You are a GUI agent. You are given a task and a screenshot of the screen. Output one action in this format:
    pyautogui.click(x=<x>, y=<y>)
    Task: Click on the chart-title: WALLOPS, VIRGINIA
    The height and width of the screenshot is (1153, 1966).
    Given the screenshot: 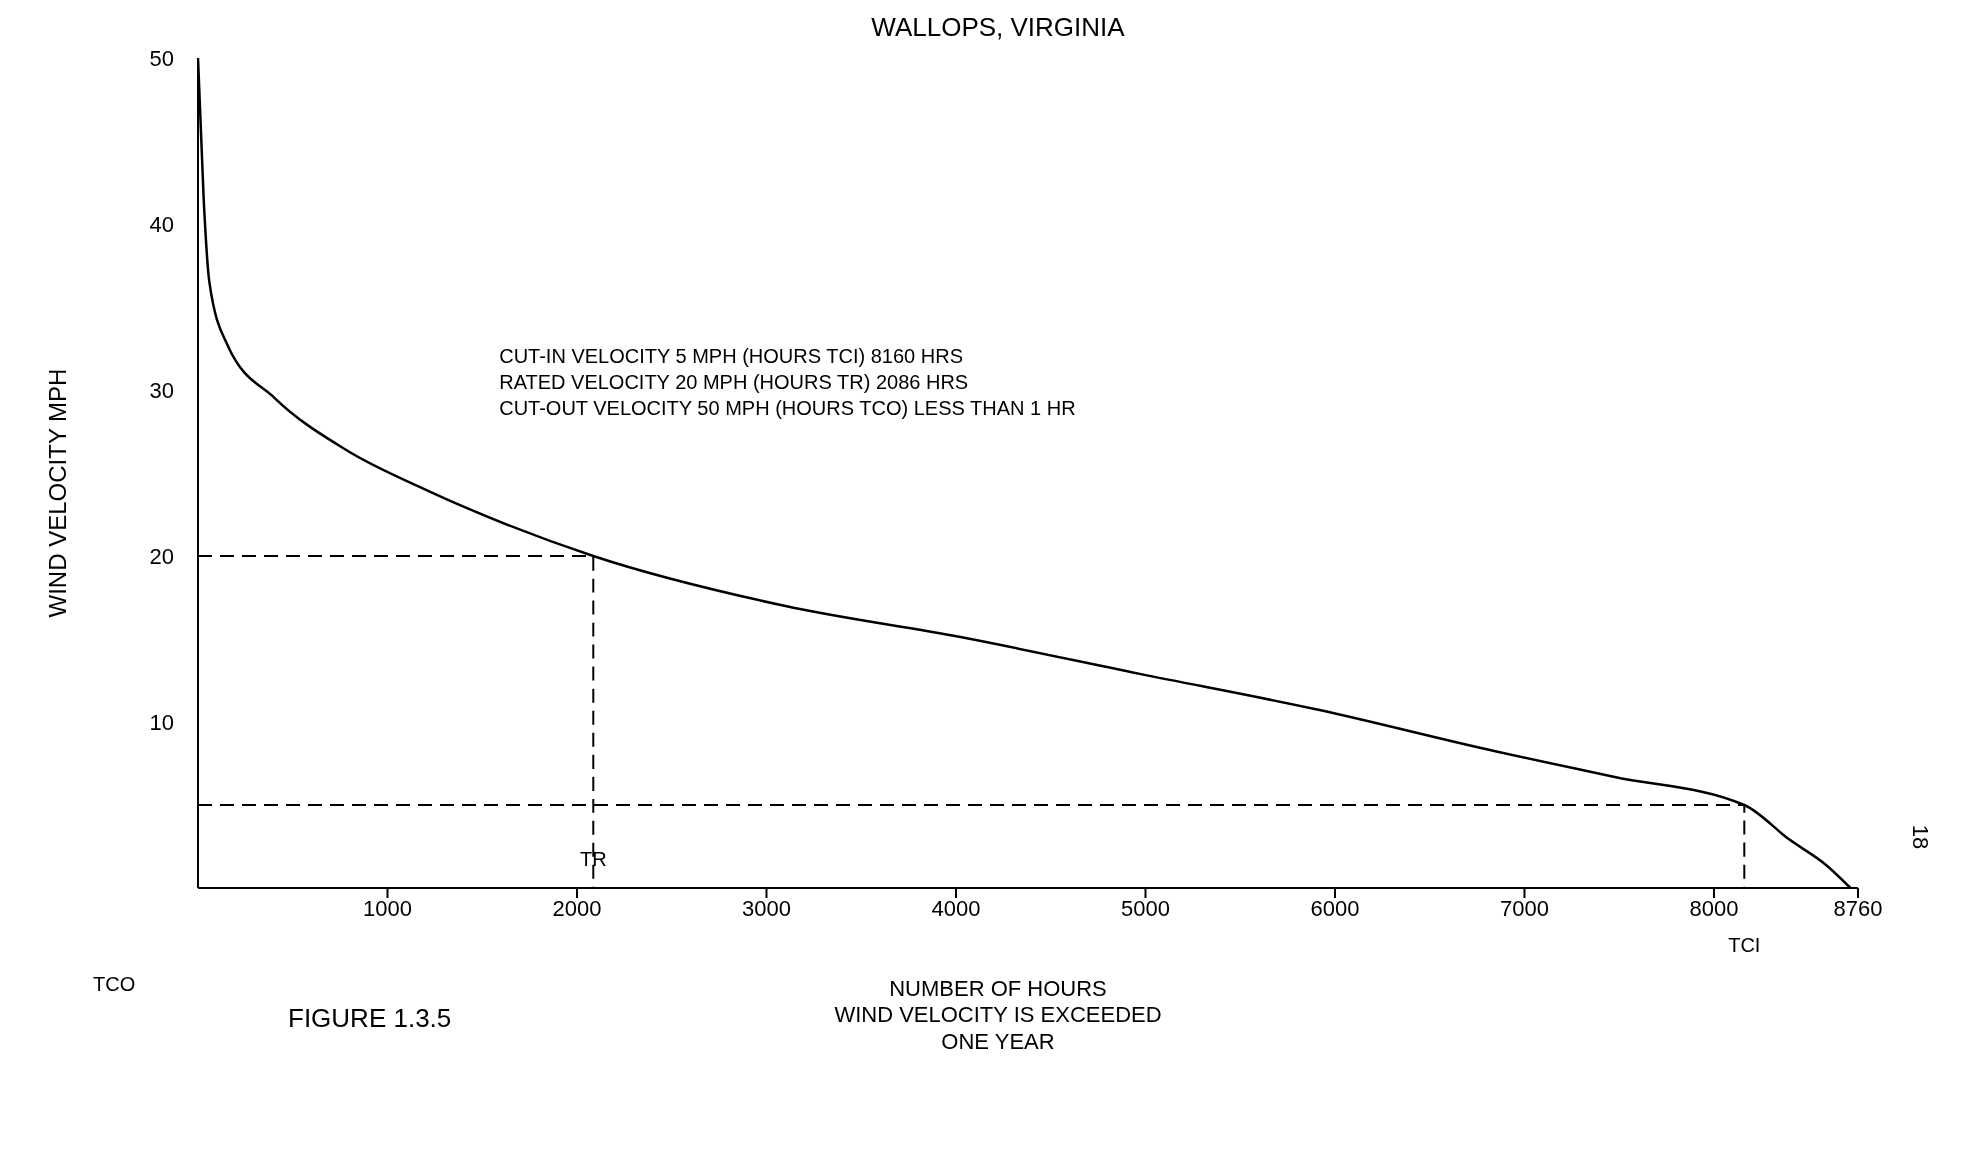 What is the action you would take?
    pyautogui.click(x=998, y=27)
    